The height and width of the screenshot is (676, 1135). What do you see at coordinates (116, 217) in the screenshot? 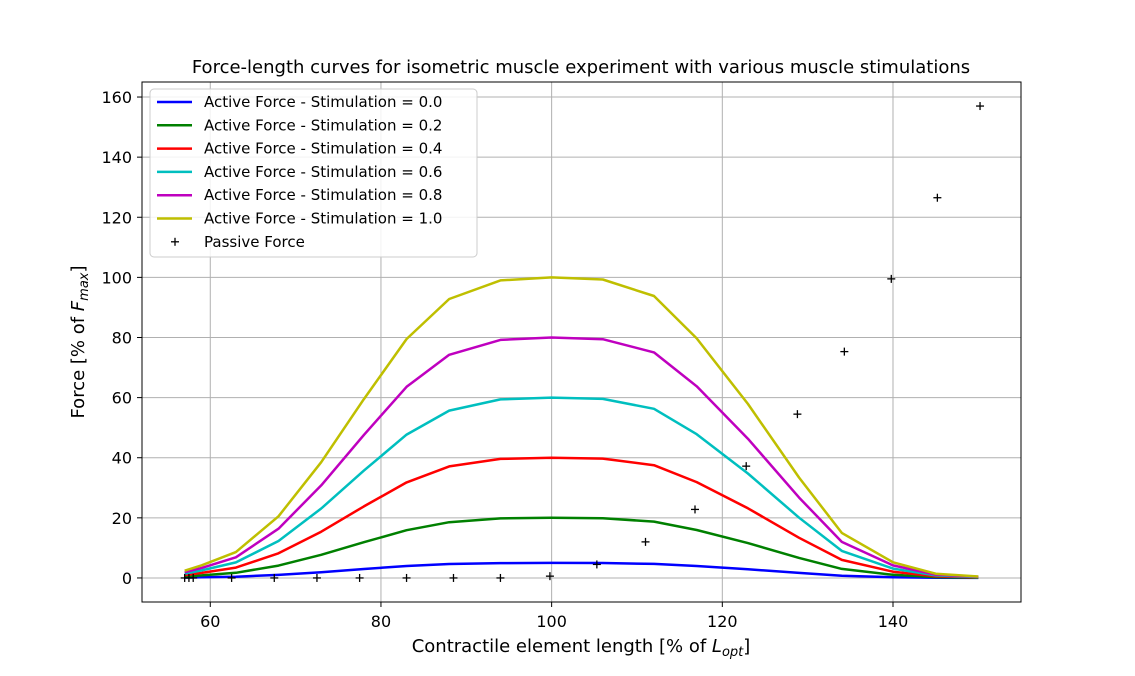
I see `y-tick-label: 120` at bounding box center [116, 217].